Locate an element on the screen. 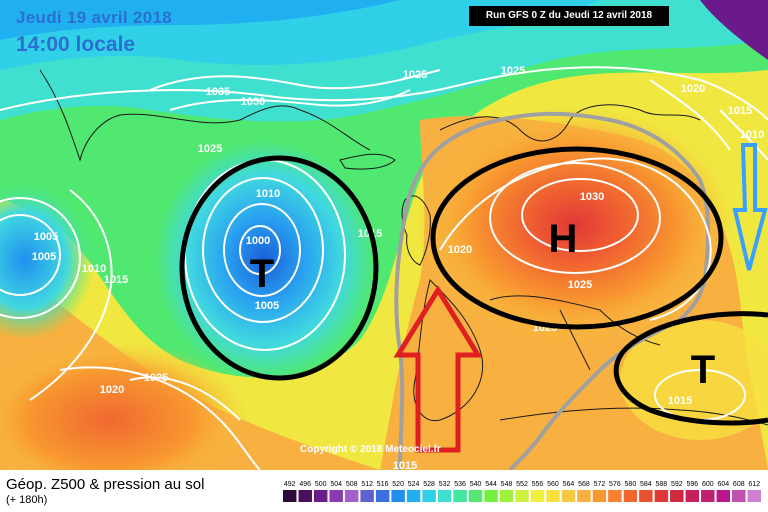  warm-air-arrow-icon is located at coordinates (438, 369).